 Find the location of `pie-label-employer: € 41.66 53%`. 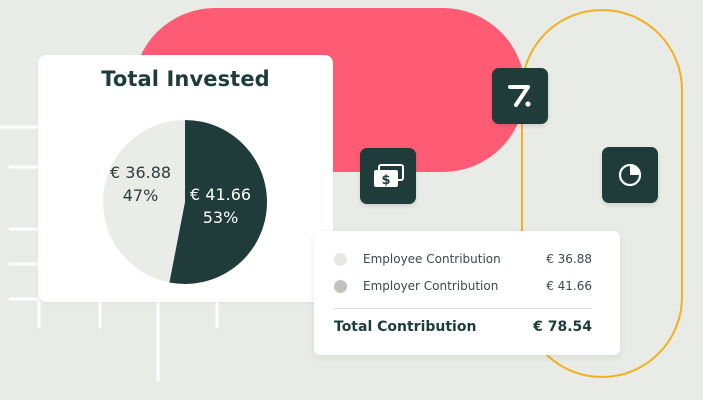

pie-label-employer: € 41.66 53% is located at coordinates (220, 206).